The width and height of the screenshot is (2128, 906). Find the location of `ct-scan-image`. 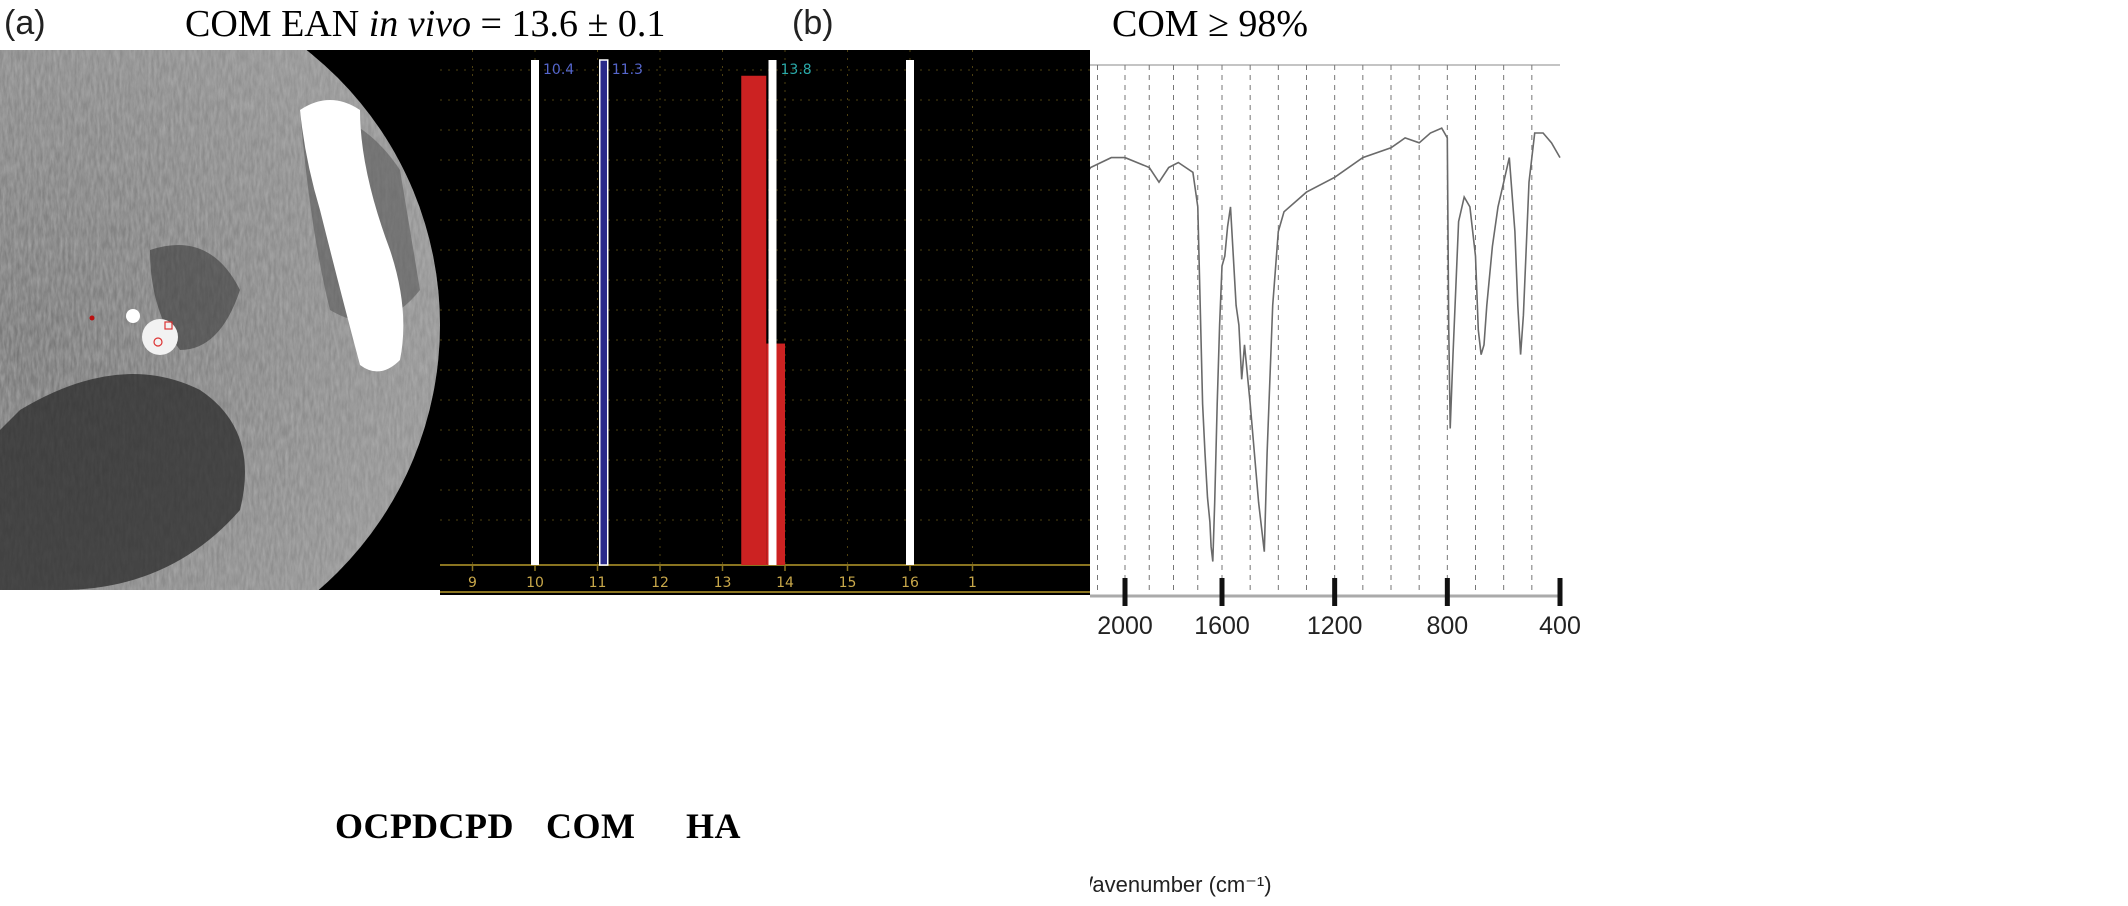

ct-scan-image is located at coordinates (220, 320).